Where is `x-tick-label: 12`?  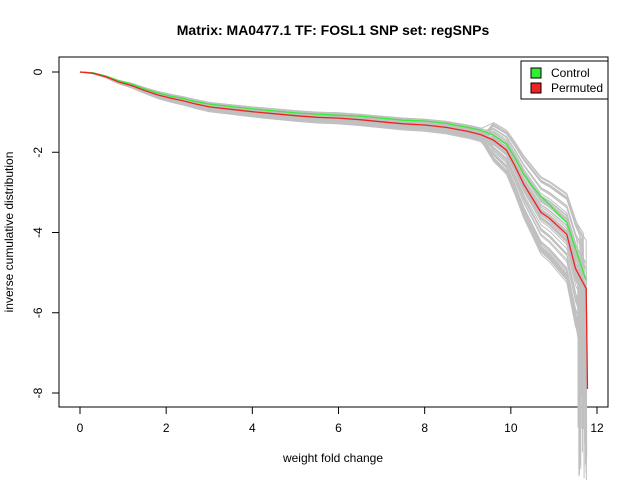
x-tick-label: 12 is located at coordinates (597, 428).